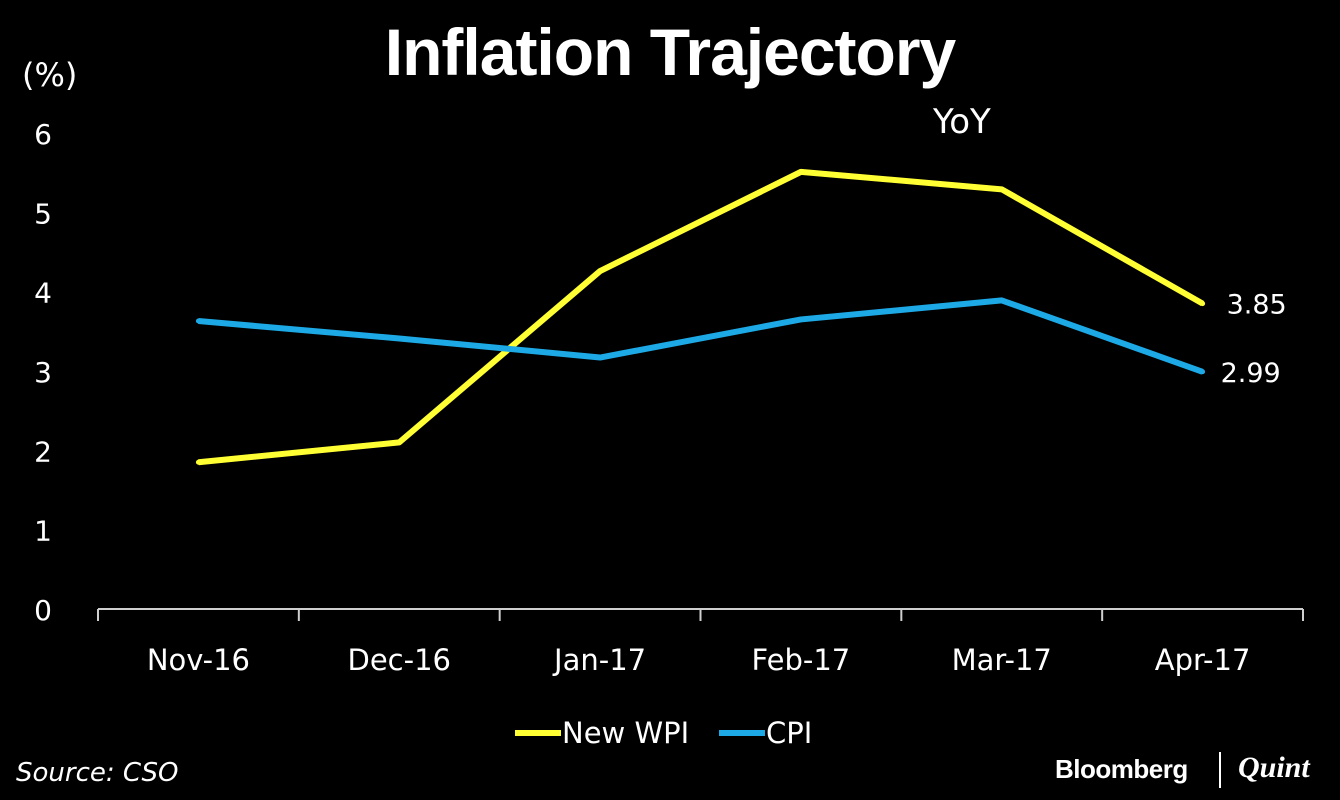 Image resolution: width=1340 pixels, height=800 pixels. What do you see at coordinates (962, 122) in the screenshot?
I see `chart-subtitle: YoY` at bounding box center [962, 122].